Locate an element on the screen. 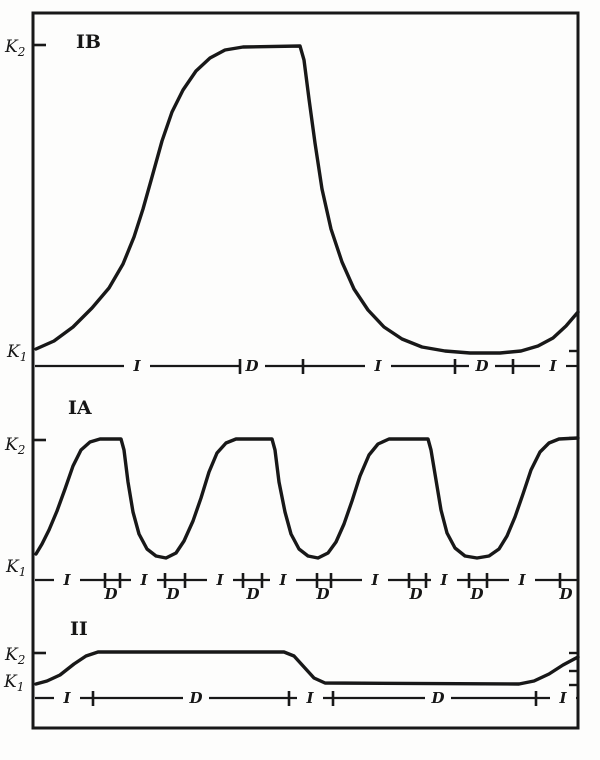  interval-label-IA-10: I is located at coordinates (443, 580).